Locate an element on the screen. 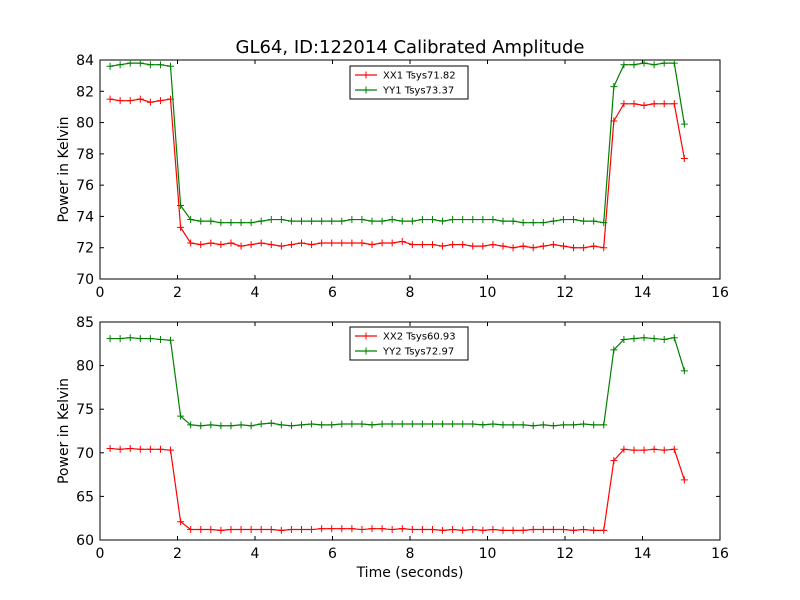  y-tick-label: 82 is located at coordinates (85, 92).